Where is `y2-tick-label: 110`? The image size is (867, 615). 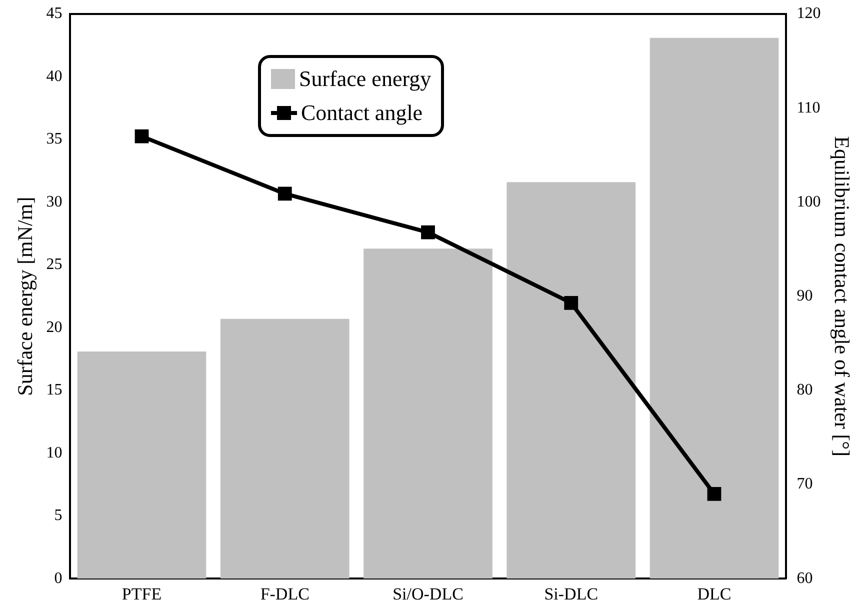 y2-tick-label: 110 is located at coordinates (808, 107).